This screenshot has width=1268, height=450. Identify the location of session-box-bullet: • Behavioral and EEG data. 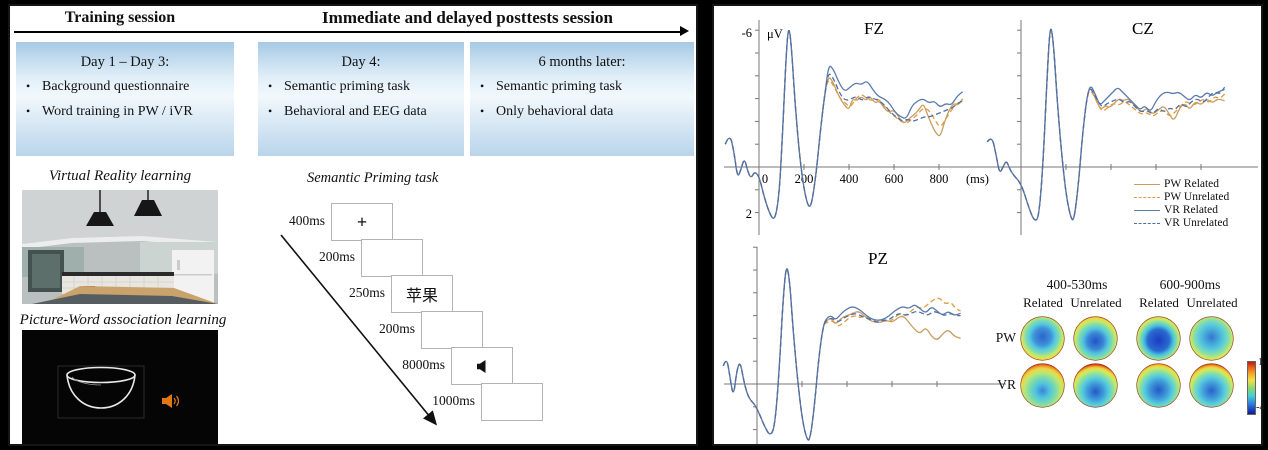
(366, 112).